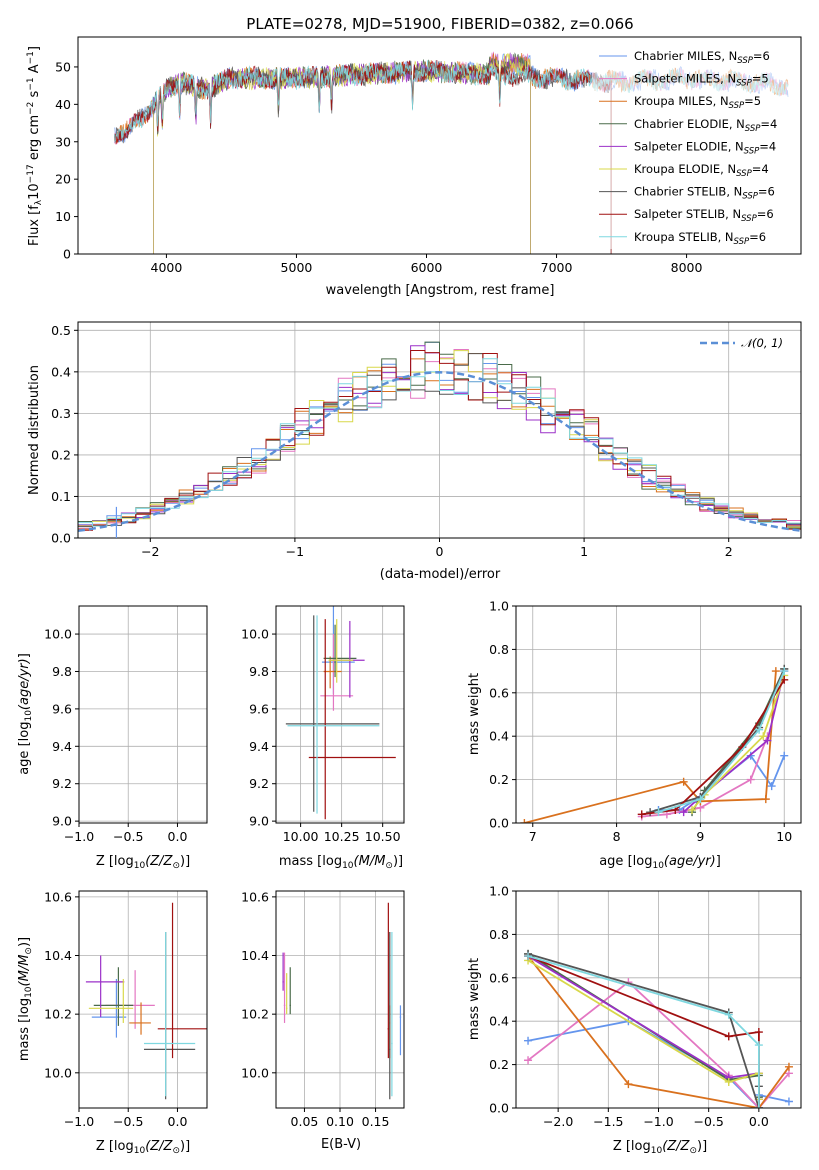  Describe the element at coordinates (34, 430) in the screenshot. I see `residual-ylabel: Normed distribution` at that location.